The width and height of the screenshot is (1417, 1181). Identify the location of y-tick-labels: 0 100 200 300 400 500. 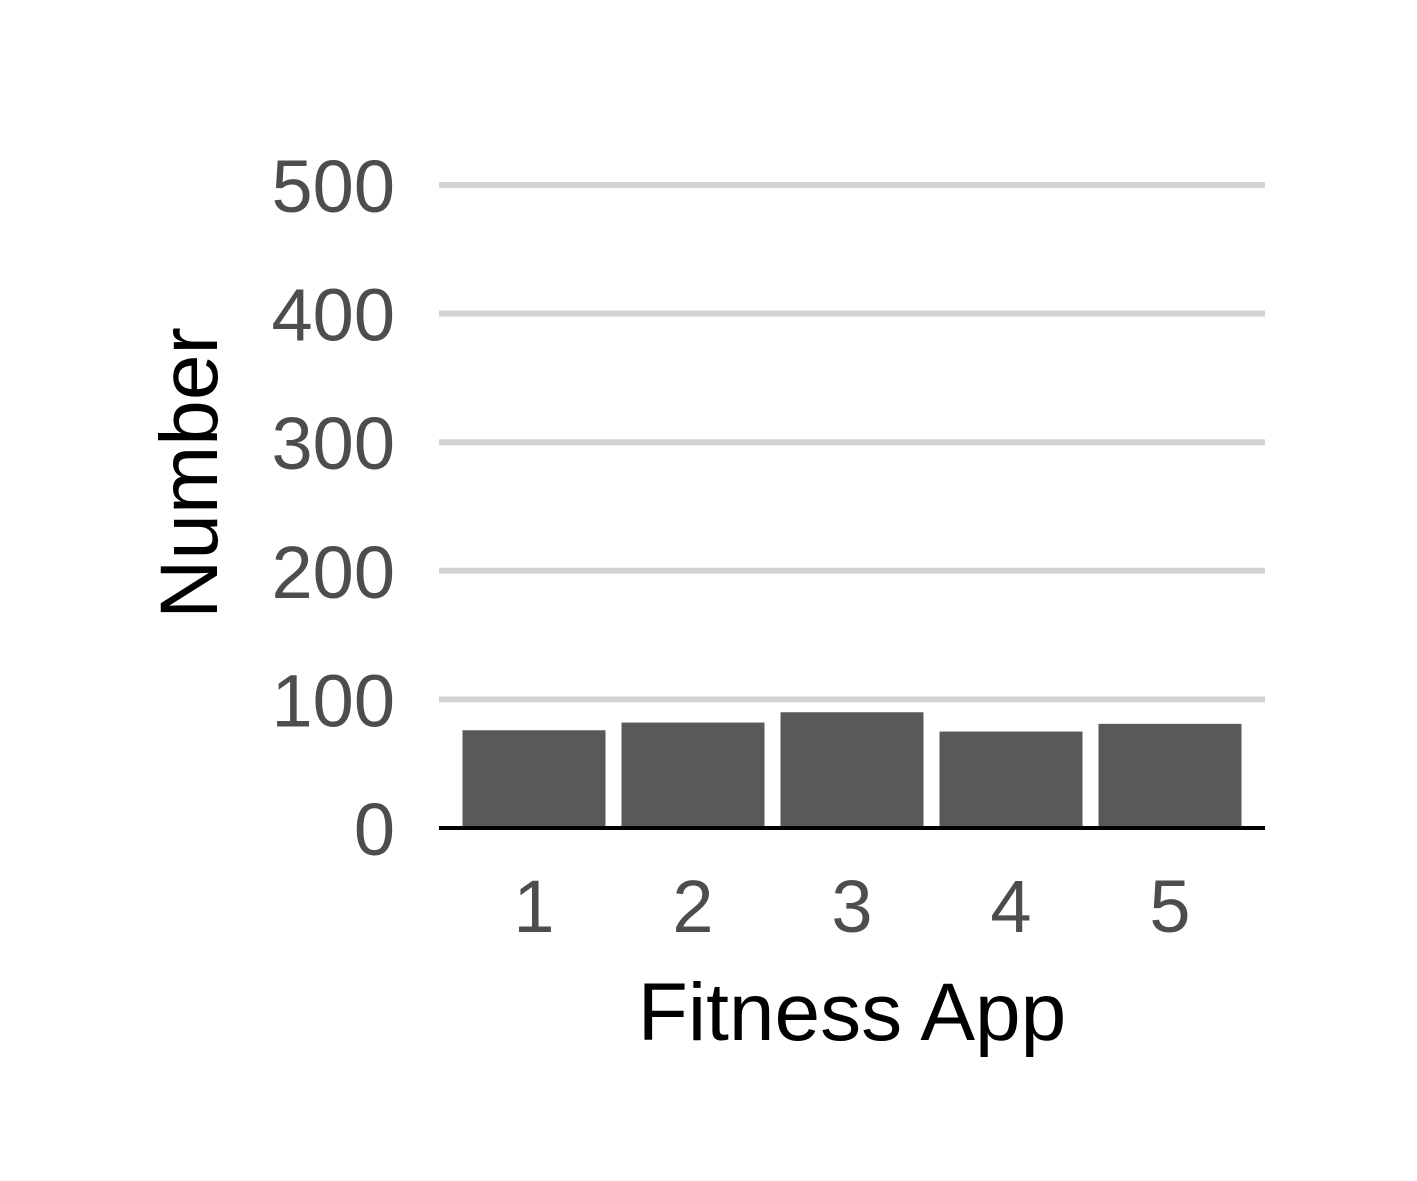
(333, 508).